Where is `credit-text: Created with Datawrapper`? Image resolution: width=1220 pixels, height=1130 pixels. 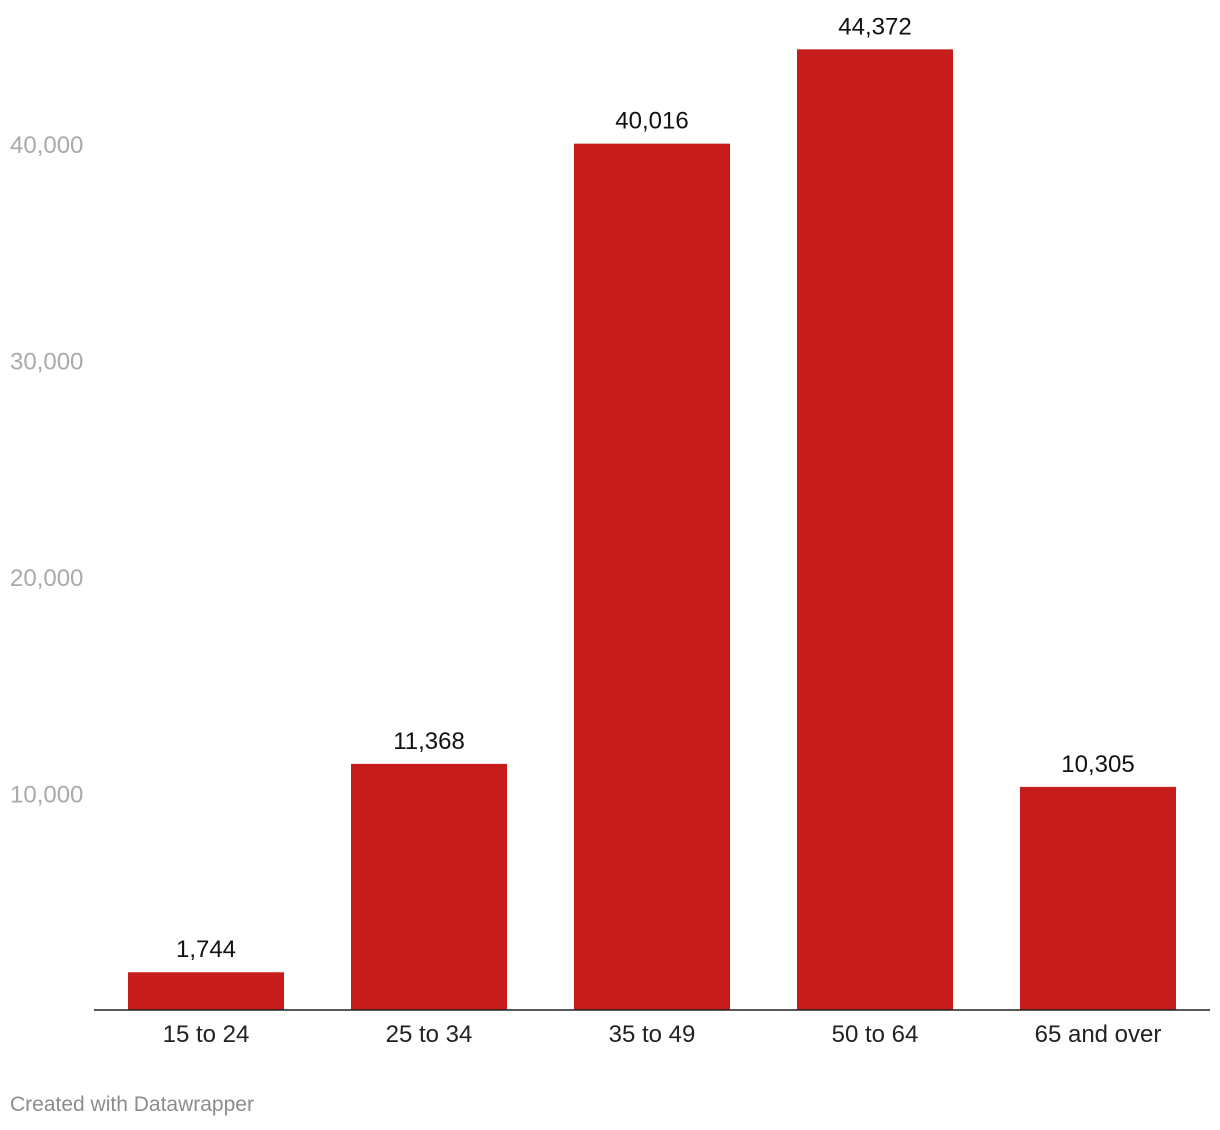 credit-text: Created with Datawrapper is located at coordinates (132, 1104).